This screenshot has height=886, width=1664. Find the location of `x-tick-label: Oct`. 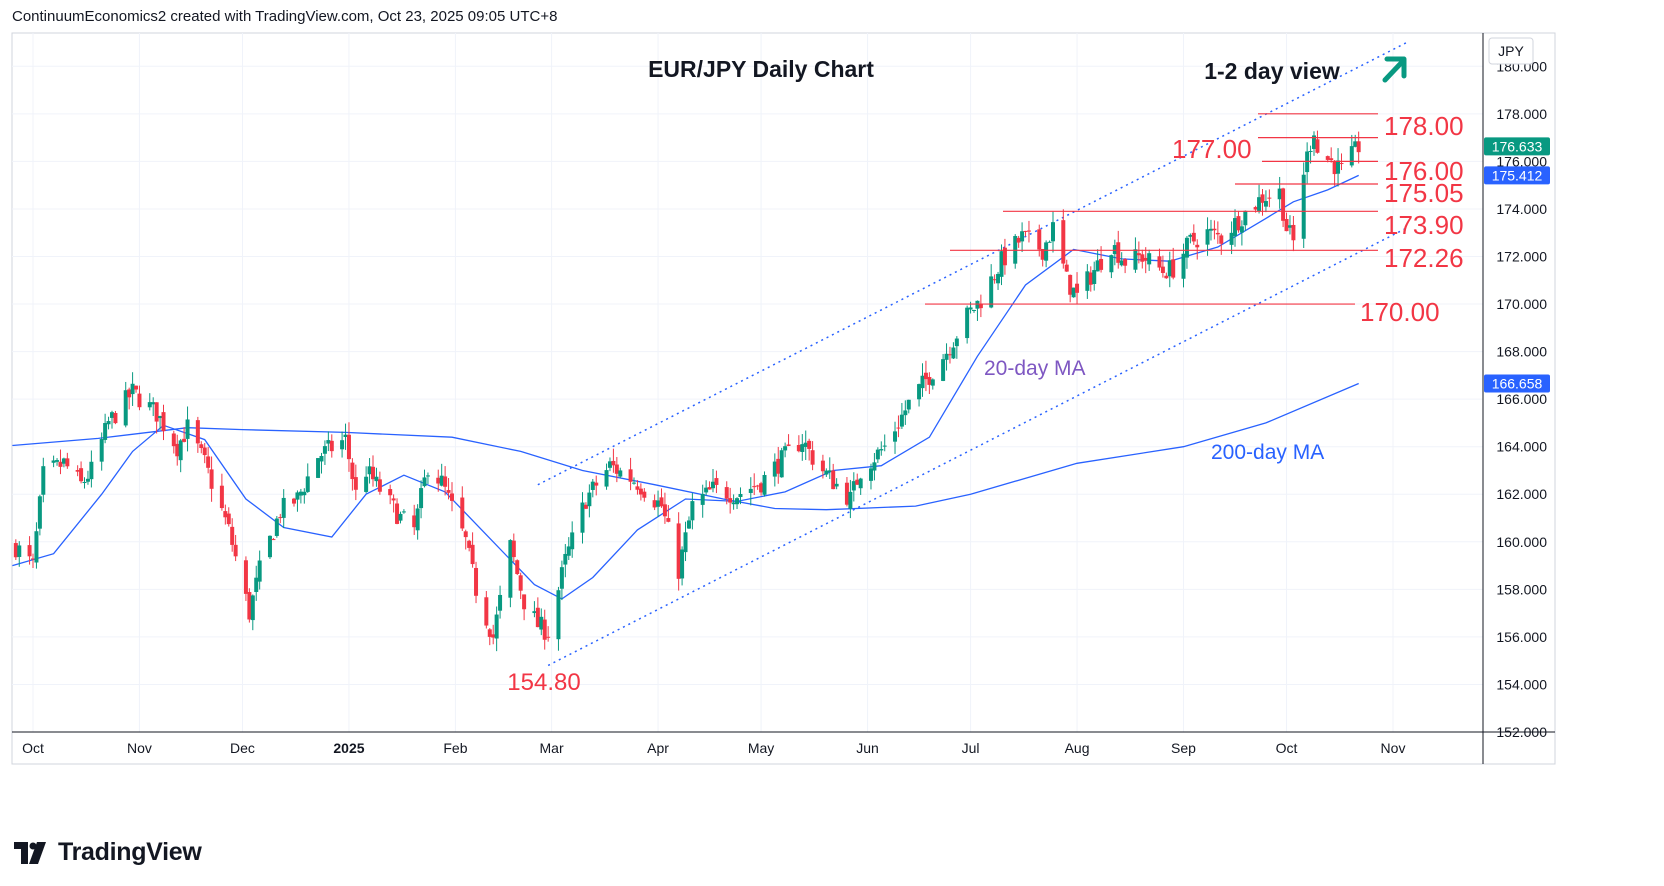

x-tick-label: Oct is located at coordinates (1287, 748).